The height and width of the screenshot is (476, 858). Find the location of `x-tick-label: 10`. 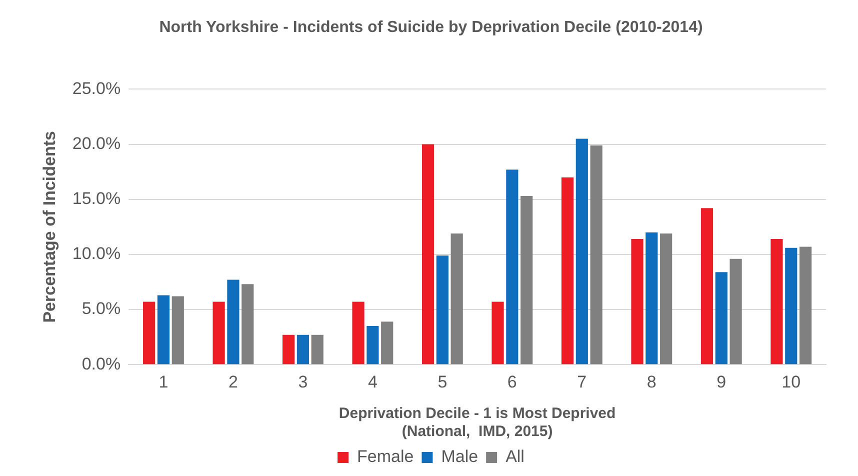

x-tick-label: 10 is located at coordinates (791, 382).